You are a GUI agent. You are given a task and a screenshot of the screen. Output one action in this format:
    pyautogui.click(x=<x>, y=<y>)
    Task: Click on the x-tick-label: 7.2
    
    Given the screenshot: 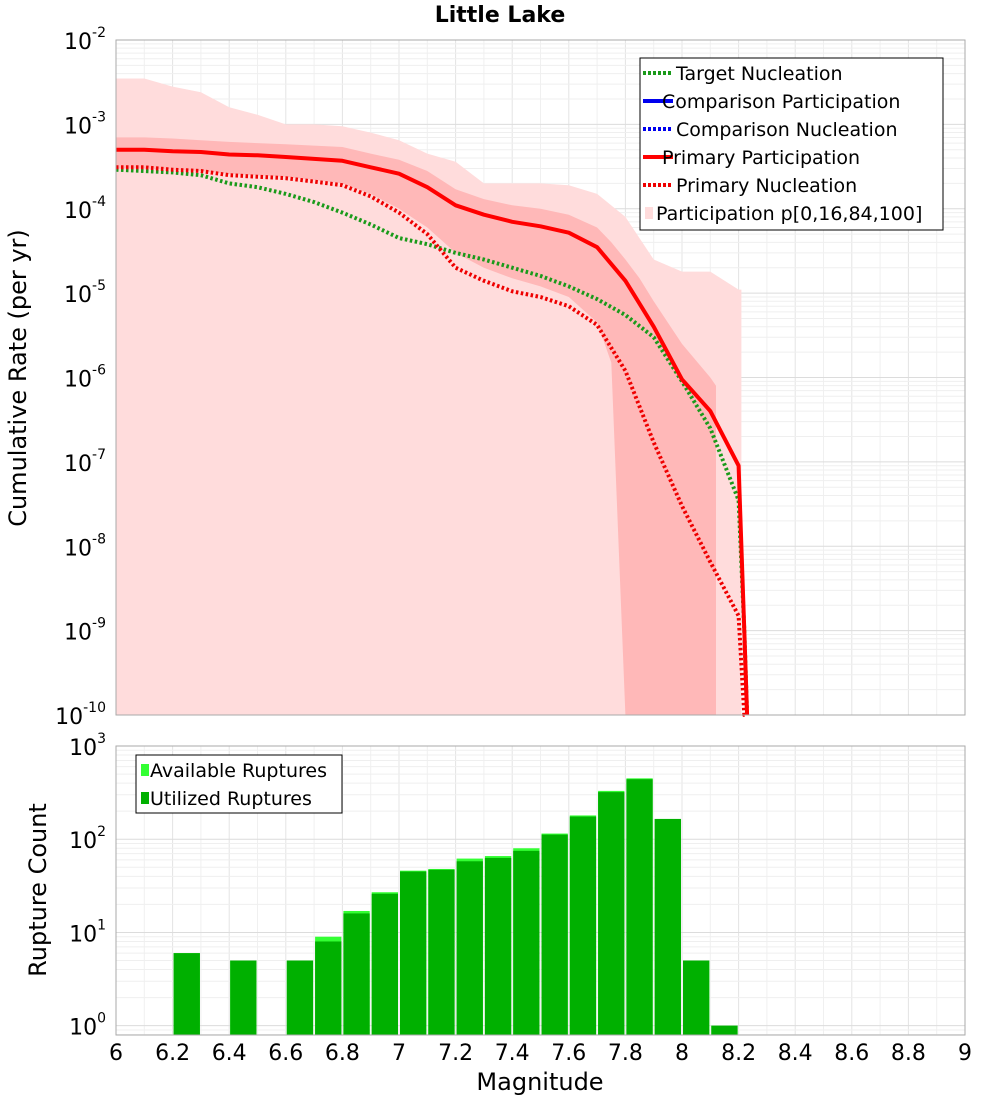 What is the action you would take?
    pyautogui.click(x=455, y=1053)
    